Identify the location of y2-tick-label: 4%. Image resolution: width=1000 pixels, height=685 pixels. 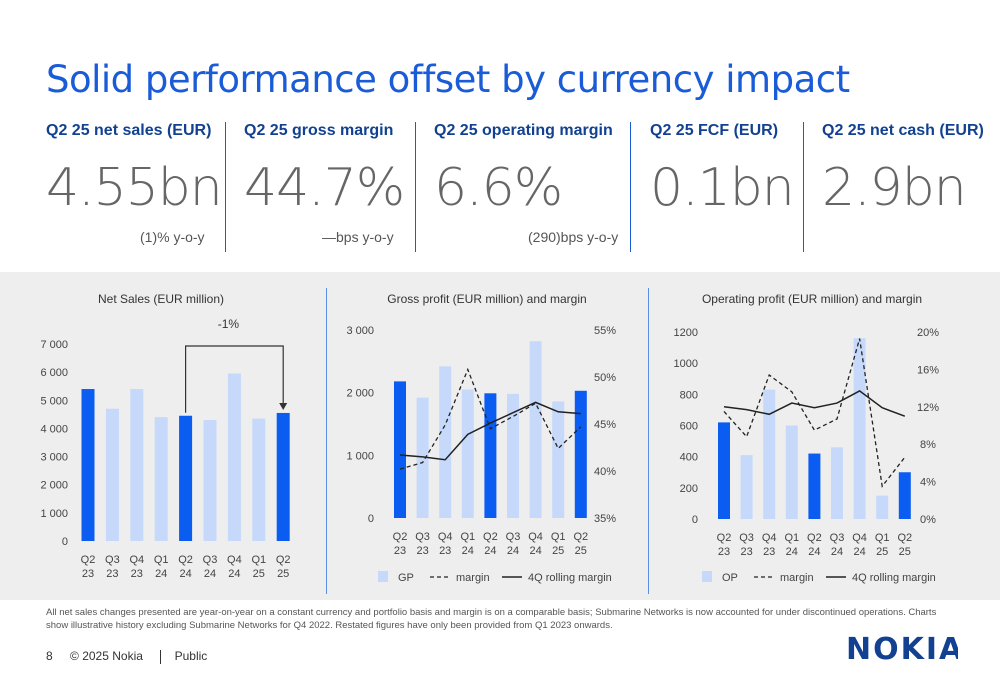
(928, 483).